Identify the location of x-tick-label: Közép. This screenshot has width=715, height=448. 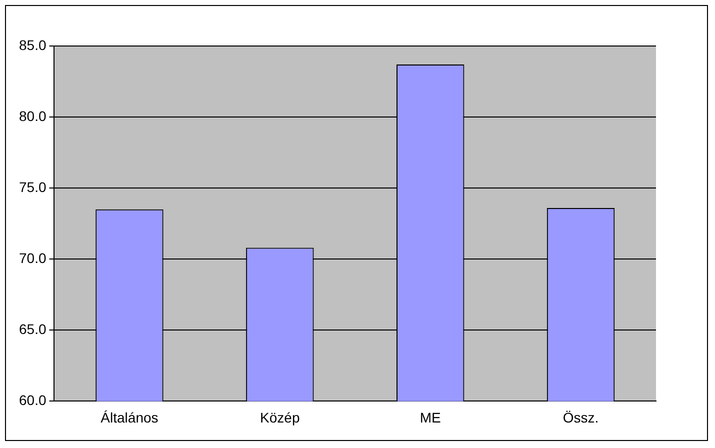
(280, 417).